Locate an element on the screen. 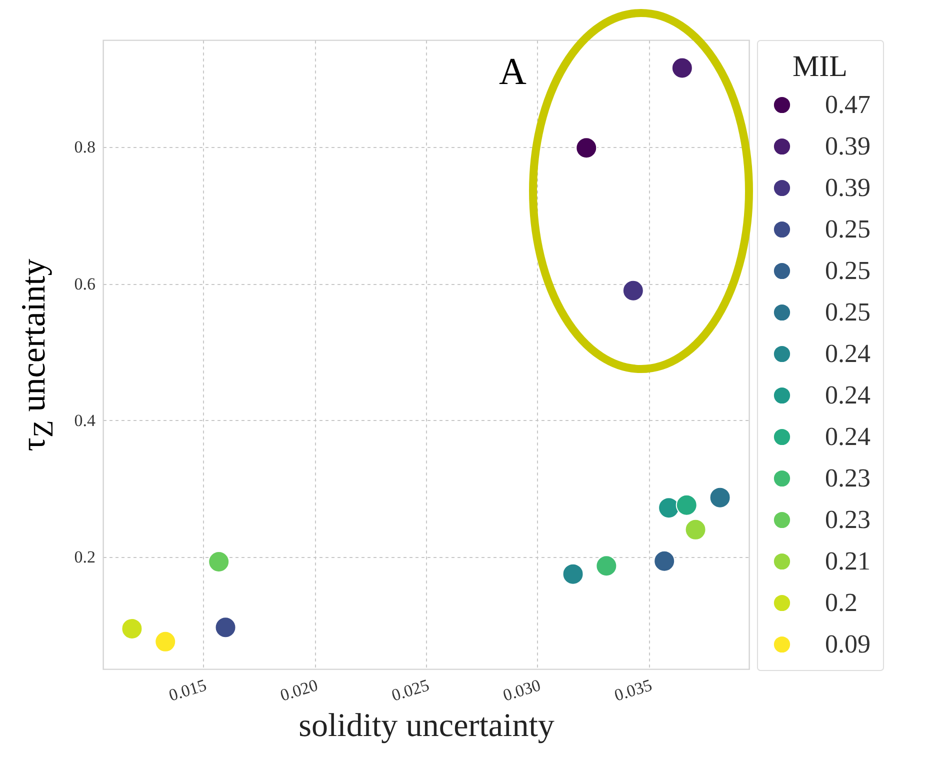 This screenshot has width=931, height=763. legend-label: 0.47 is located at coordinates (847, 104).